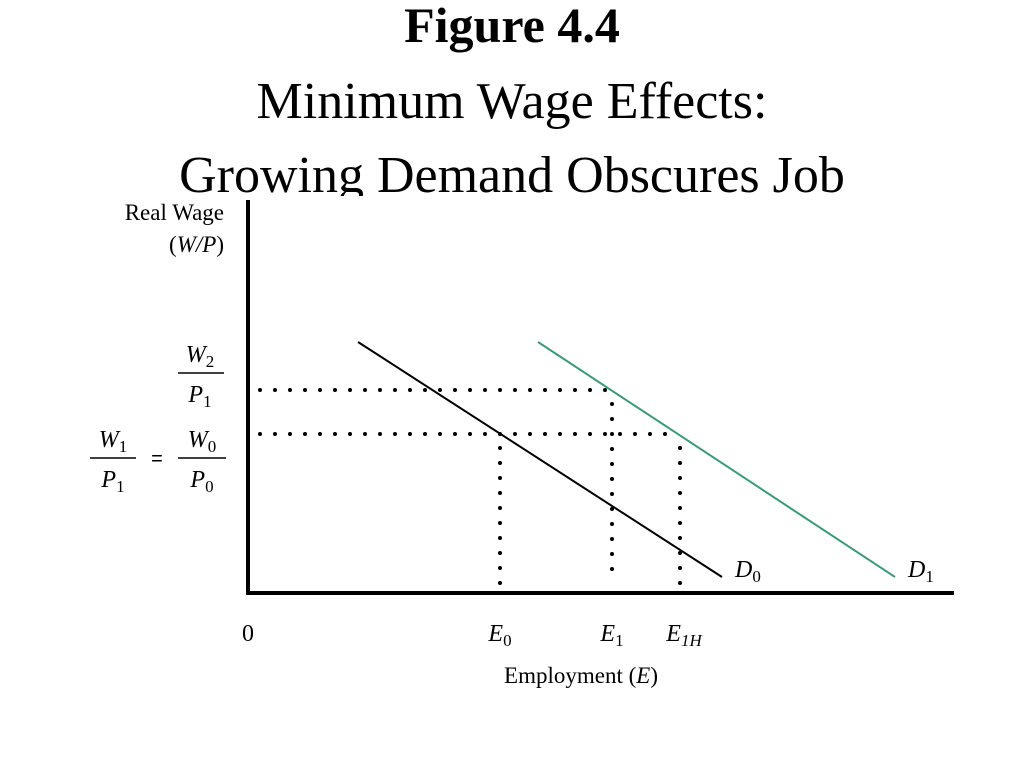 The image size is (1024, 768). I want to click on label-sub: 2, so click(210, 361).